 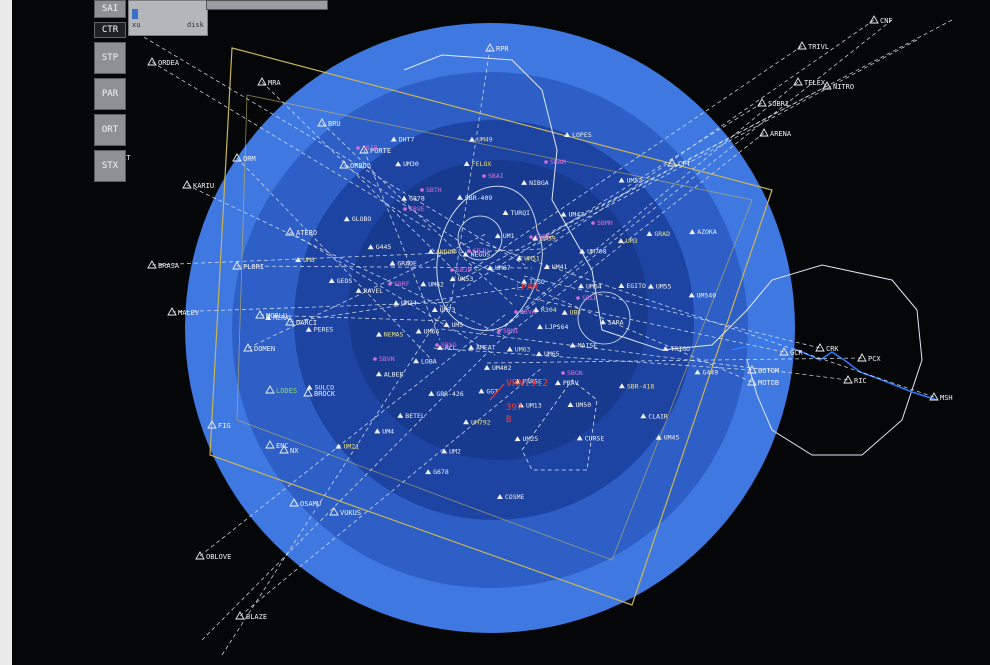 What do you see at coordinates (290, 321) in the screenshot?
I see `fix-marker-darci` at bounding box center [290, 321].